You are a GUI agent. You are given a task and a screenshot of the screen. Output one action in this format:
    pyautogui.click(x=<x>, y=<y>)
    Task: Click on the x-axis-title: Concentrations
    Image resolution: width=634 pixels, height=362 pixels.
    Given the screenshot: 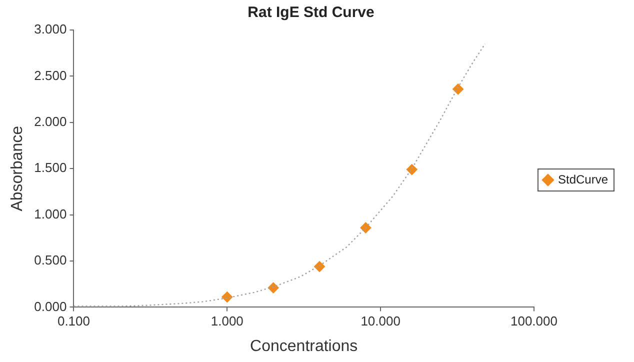 What is the action you would take?
    pyautogui.click(x=304, y=346)
    